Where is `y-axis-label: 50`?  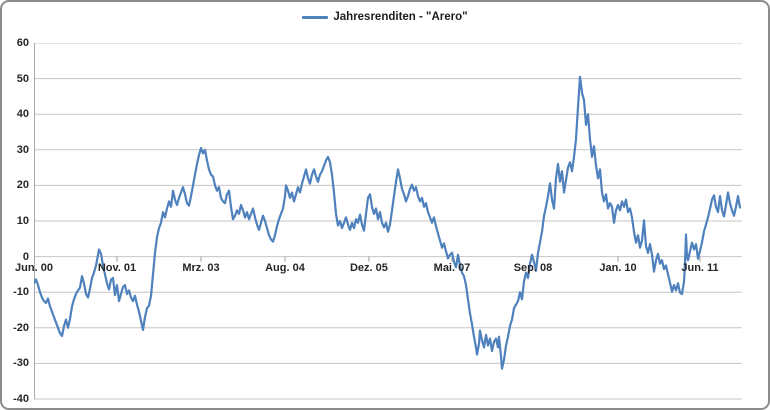 y-axis-label: 50 is located at coordinates (22, 78).